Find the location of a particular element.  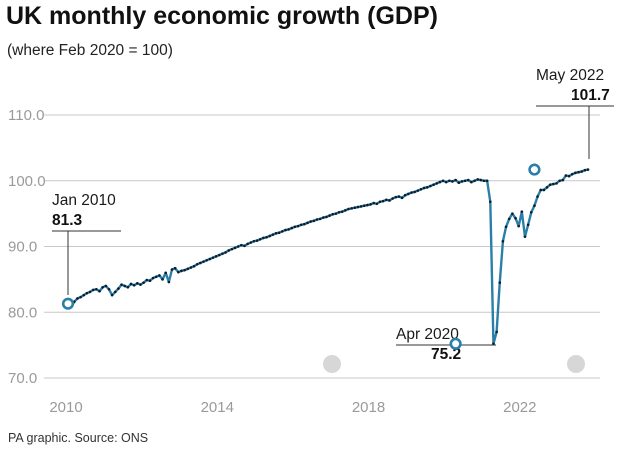

watermark-logo is located at coordinates (454, 364).